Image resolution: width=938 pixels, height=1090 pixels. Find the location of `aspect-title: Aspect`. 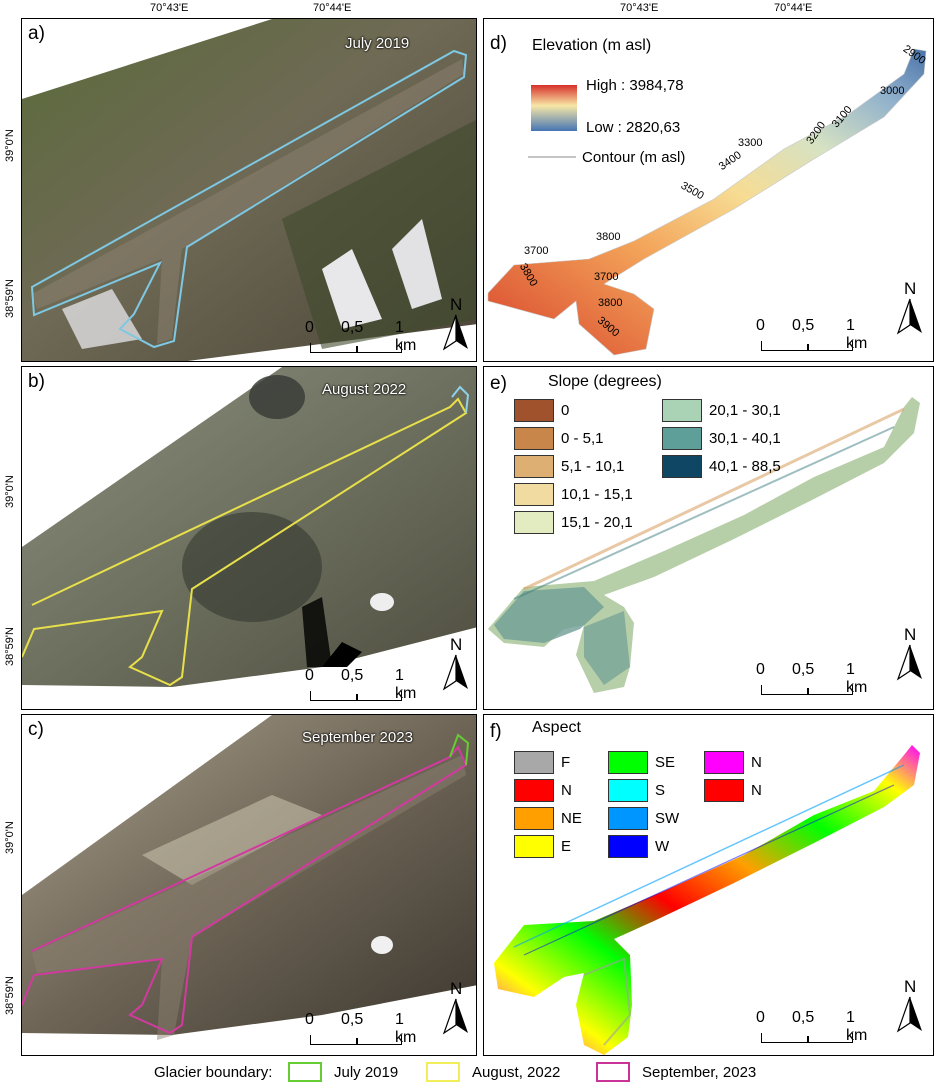

aspect-title: Aspect is located at coordinates (556, 727).